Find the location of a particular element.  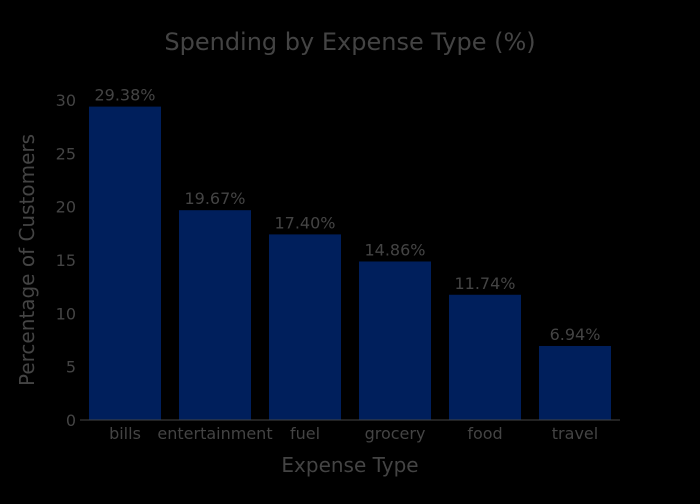

bar-bills is located at coordinates (125, 263).